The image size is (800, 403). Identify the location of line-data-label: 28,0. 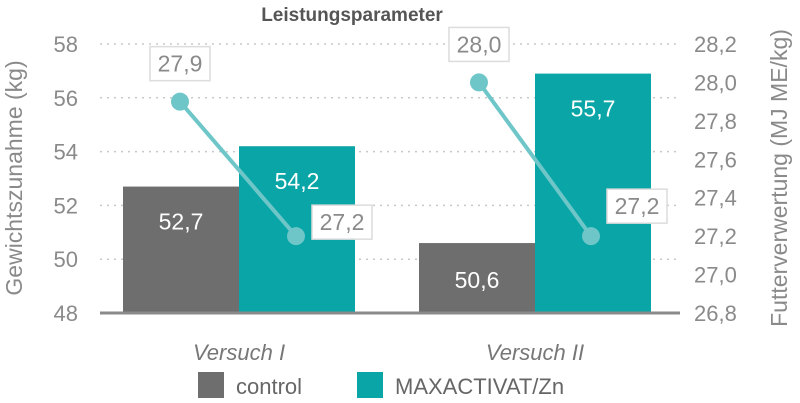
(479, 44).